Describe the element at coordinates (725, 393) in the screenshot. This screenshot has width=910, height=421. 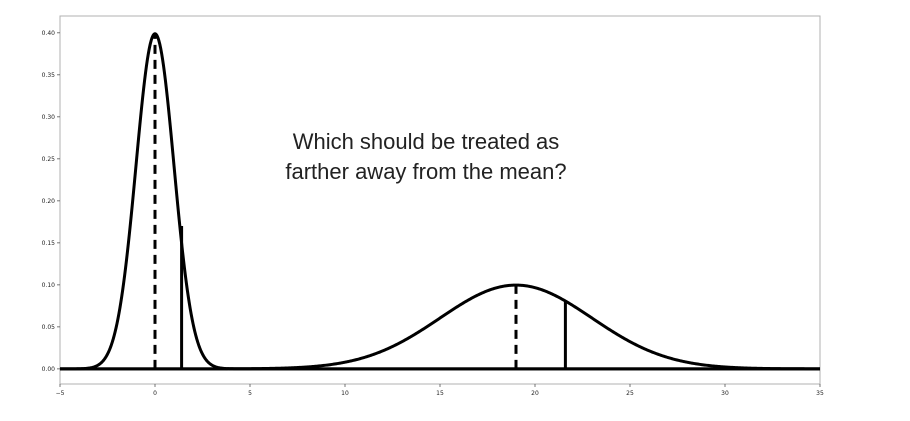
I see `x-tick-label: 30` at that location.